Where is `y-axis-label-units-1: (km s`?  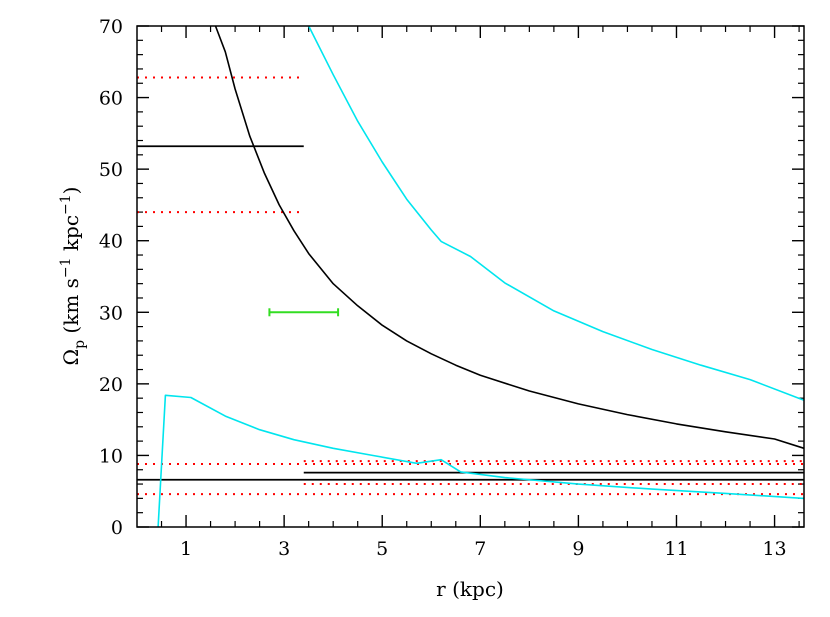 y-axis-label-units-1: (km s is located at coordinates (71, 309).